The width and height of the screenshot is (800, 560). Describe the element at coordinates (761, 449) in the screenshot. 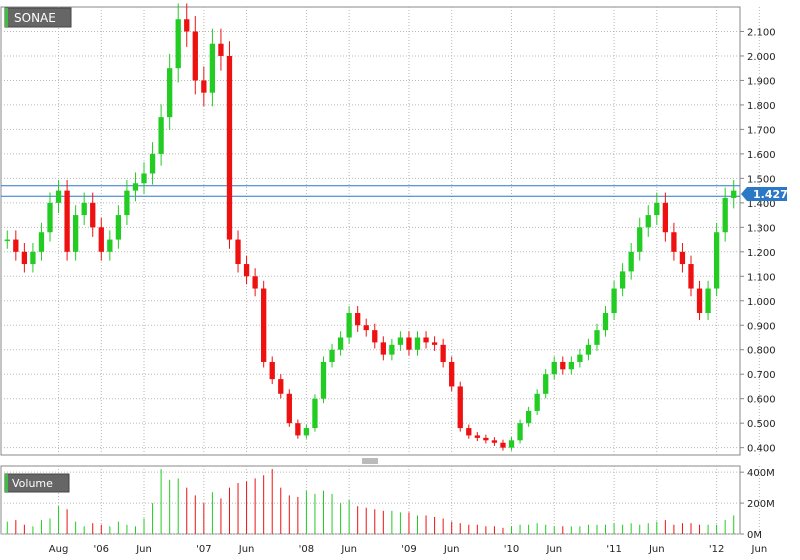

I see `price-tick-label: 0.400` at that location.